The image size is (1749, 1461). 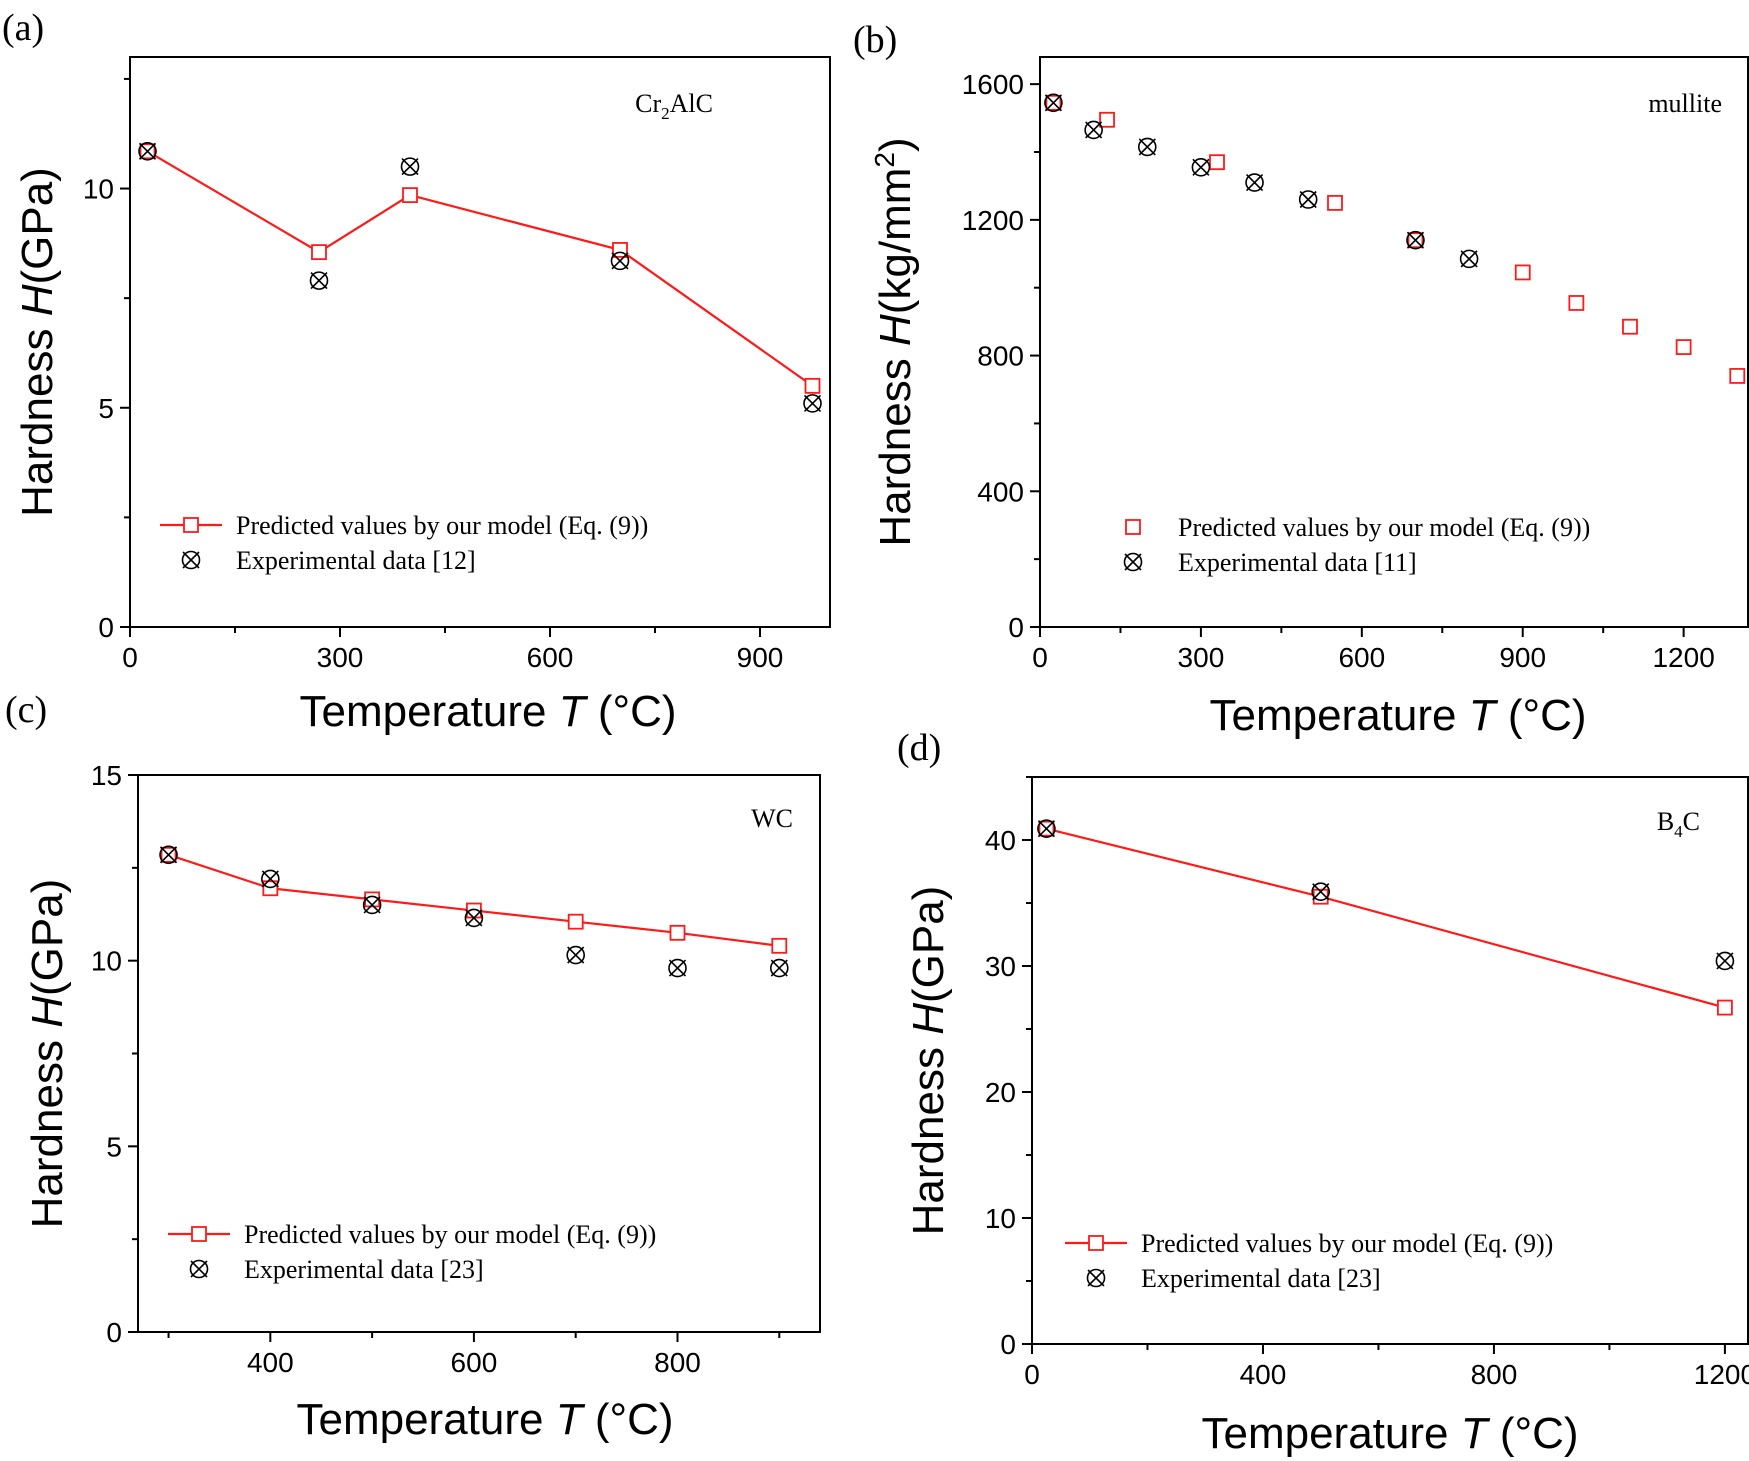 I want to click on y-tick-label: 800, so click(x=1000, y=356).